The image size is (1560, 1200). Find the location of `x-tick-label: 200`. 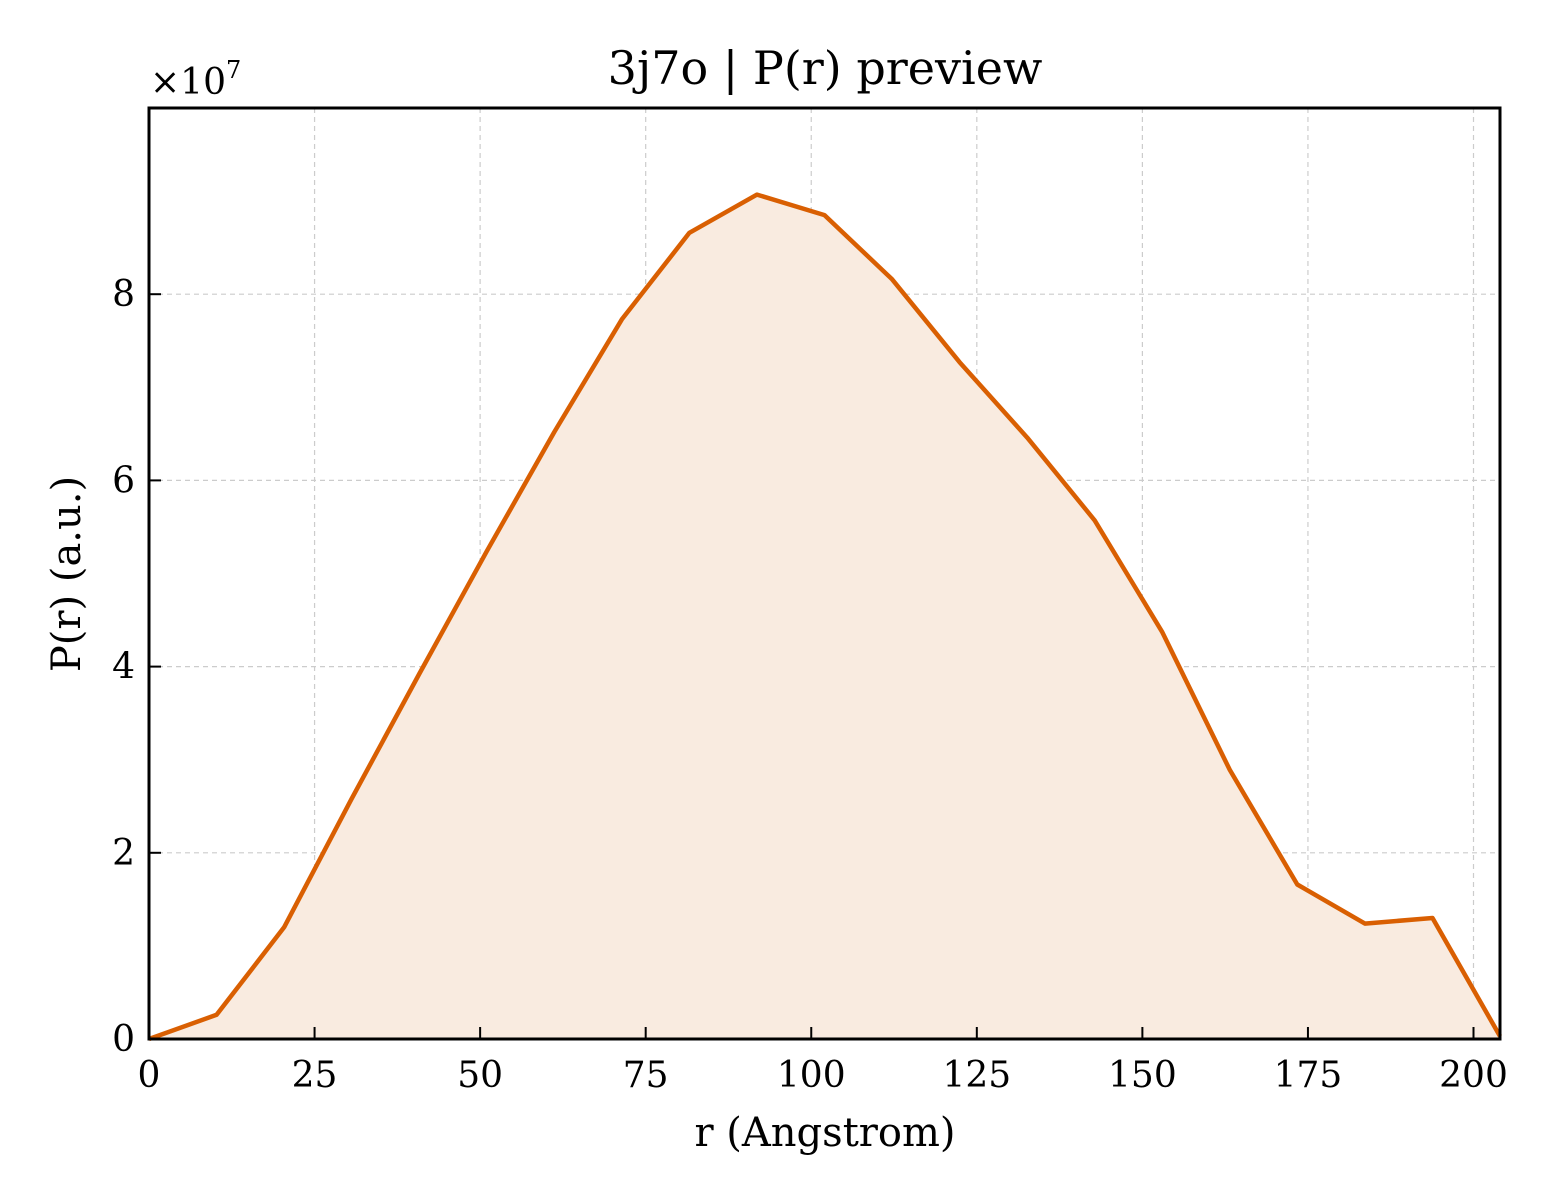

x-tick-label: 200 is located at coordinates (1473, 1075).